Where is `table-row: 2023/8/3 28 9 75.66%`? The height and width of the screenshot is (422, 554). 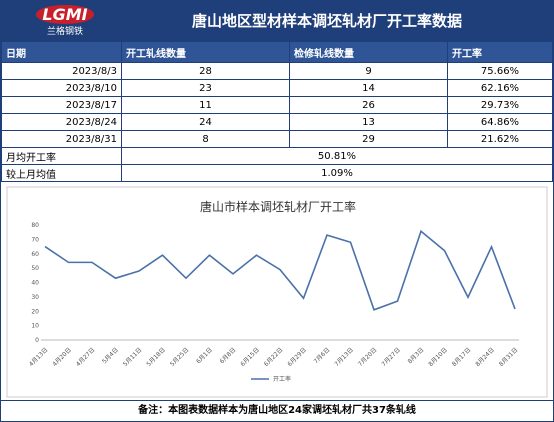 table-row: 2023/8/3 28 9 75.66% is located at coordinates (277, 71).